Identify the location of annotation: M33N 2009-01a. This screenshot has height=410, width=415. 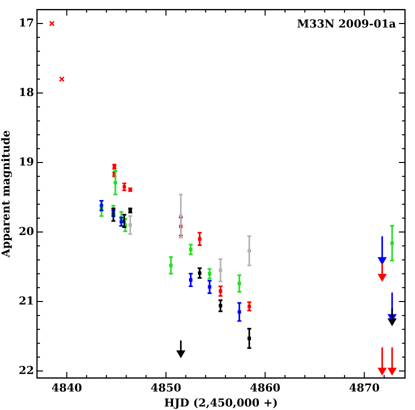
(346, 24).